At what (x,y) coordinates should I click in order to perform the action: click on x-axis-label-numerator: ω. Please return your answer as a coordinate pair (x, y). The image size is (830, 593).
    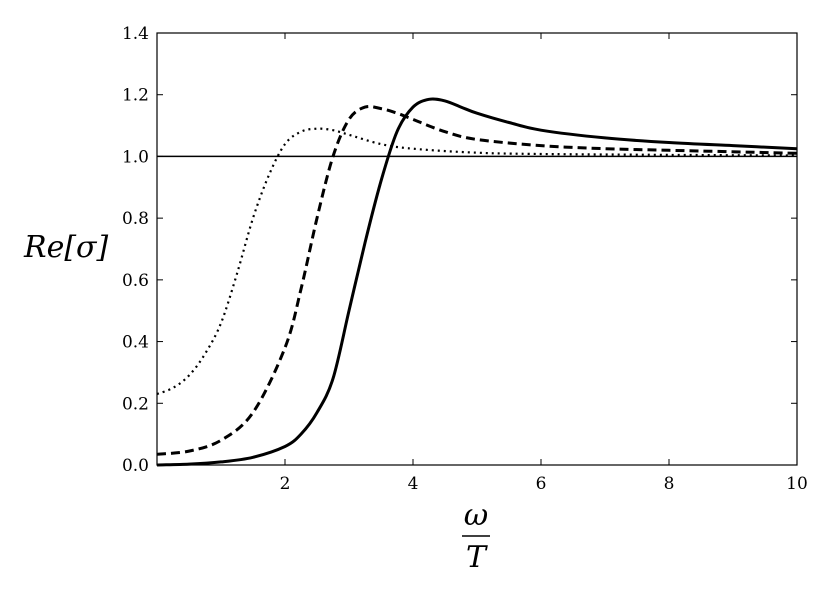
    Looking at the image, I should click on (476, 515).